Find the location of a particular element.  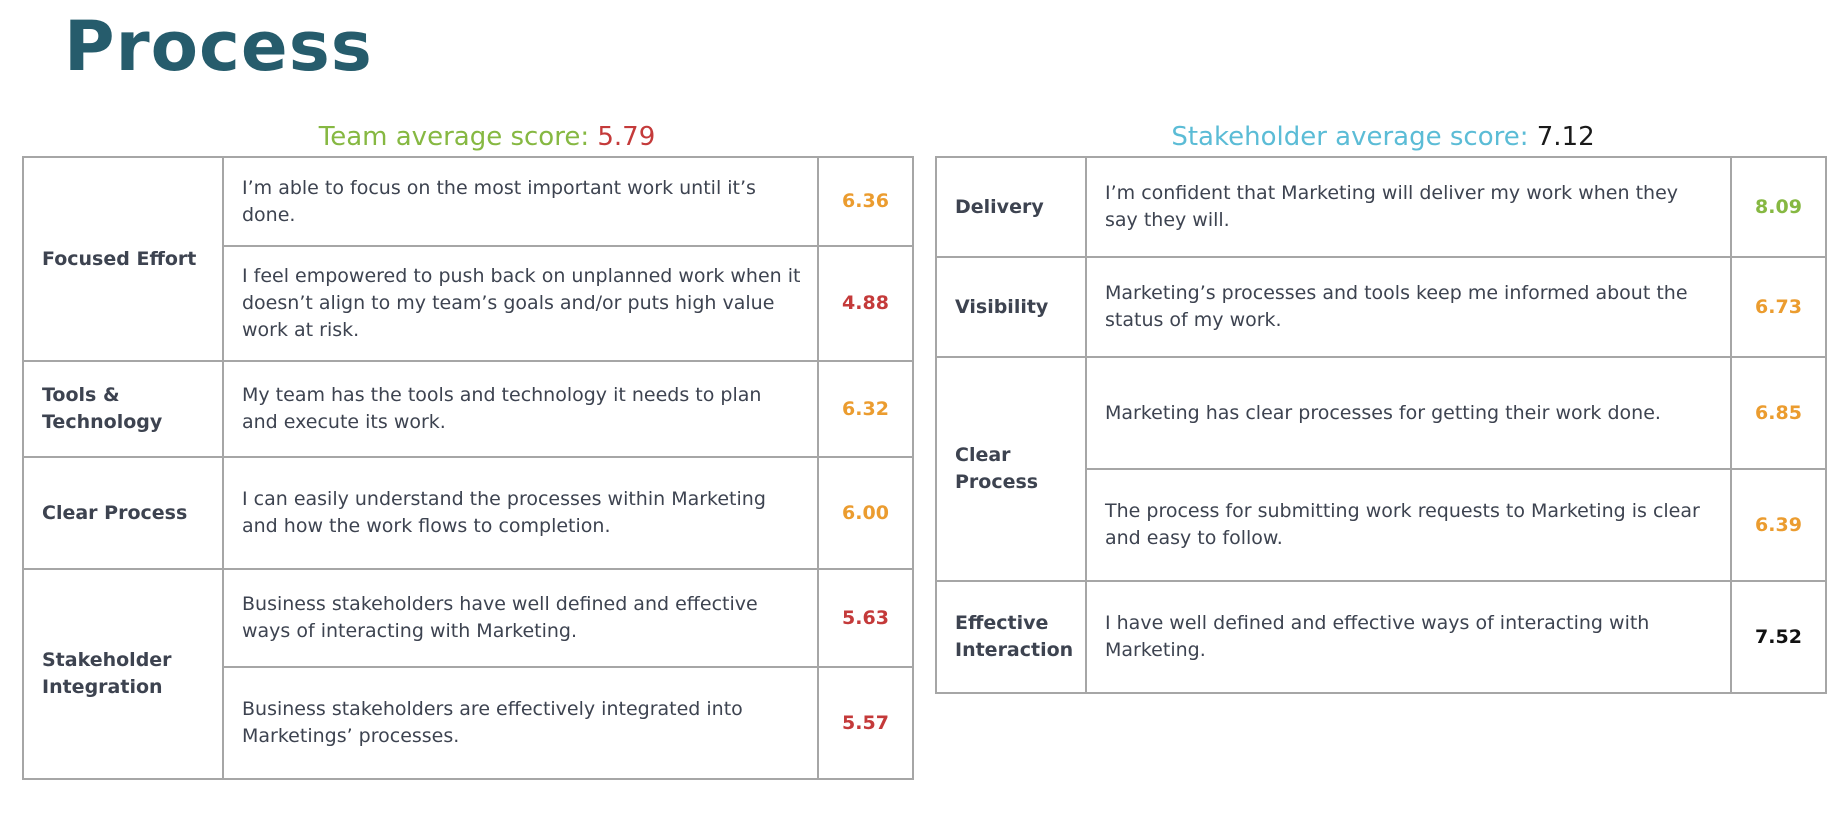

page-title: Process is located at coordinates (218, 47).